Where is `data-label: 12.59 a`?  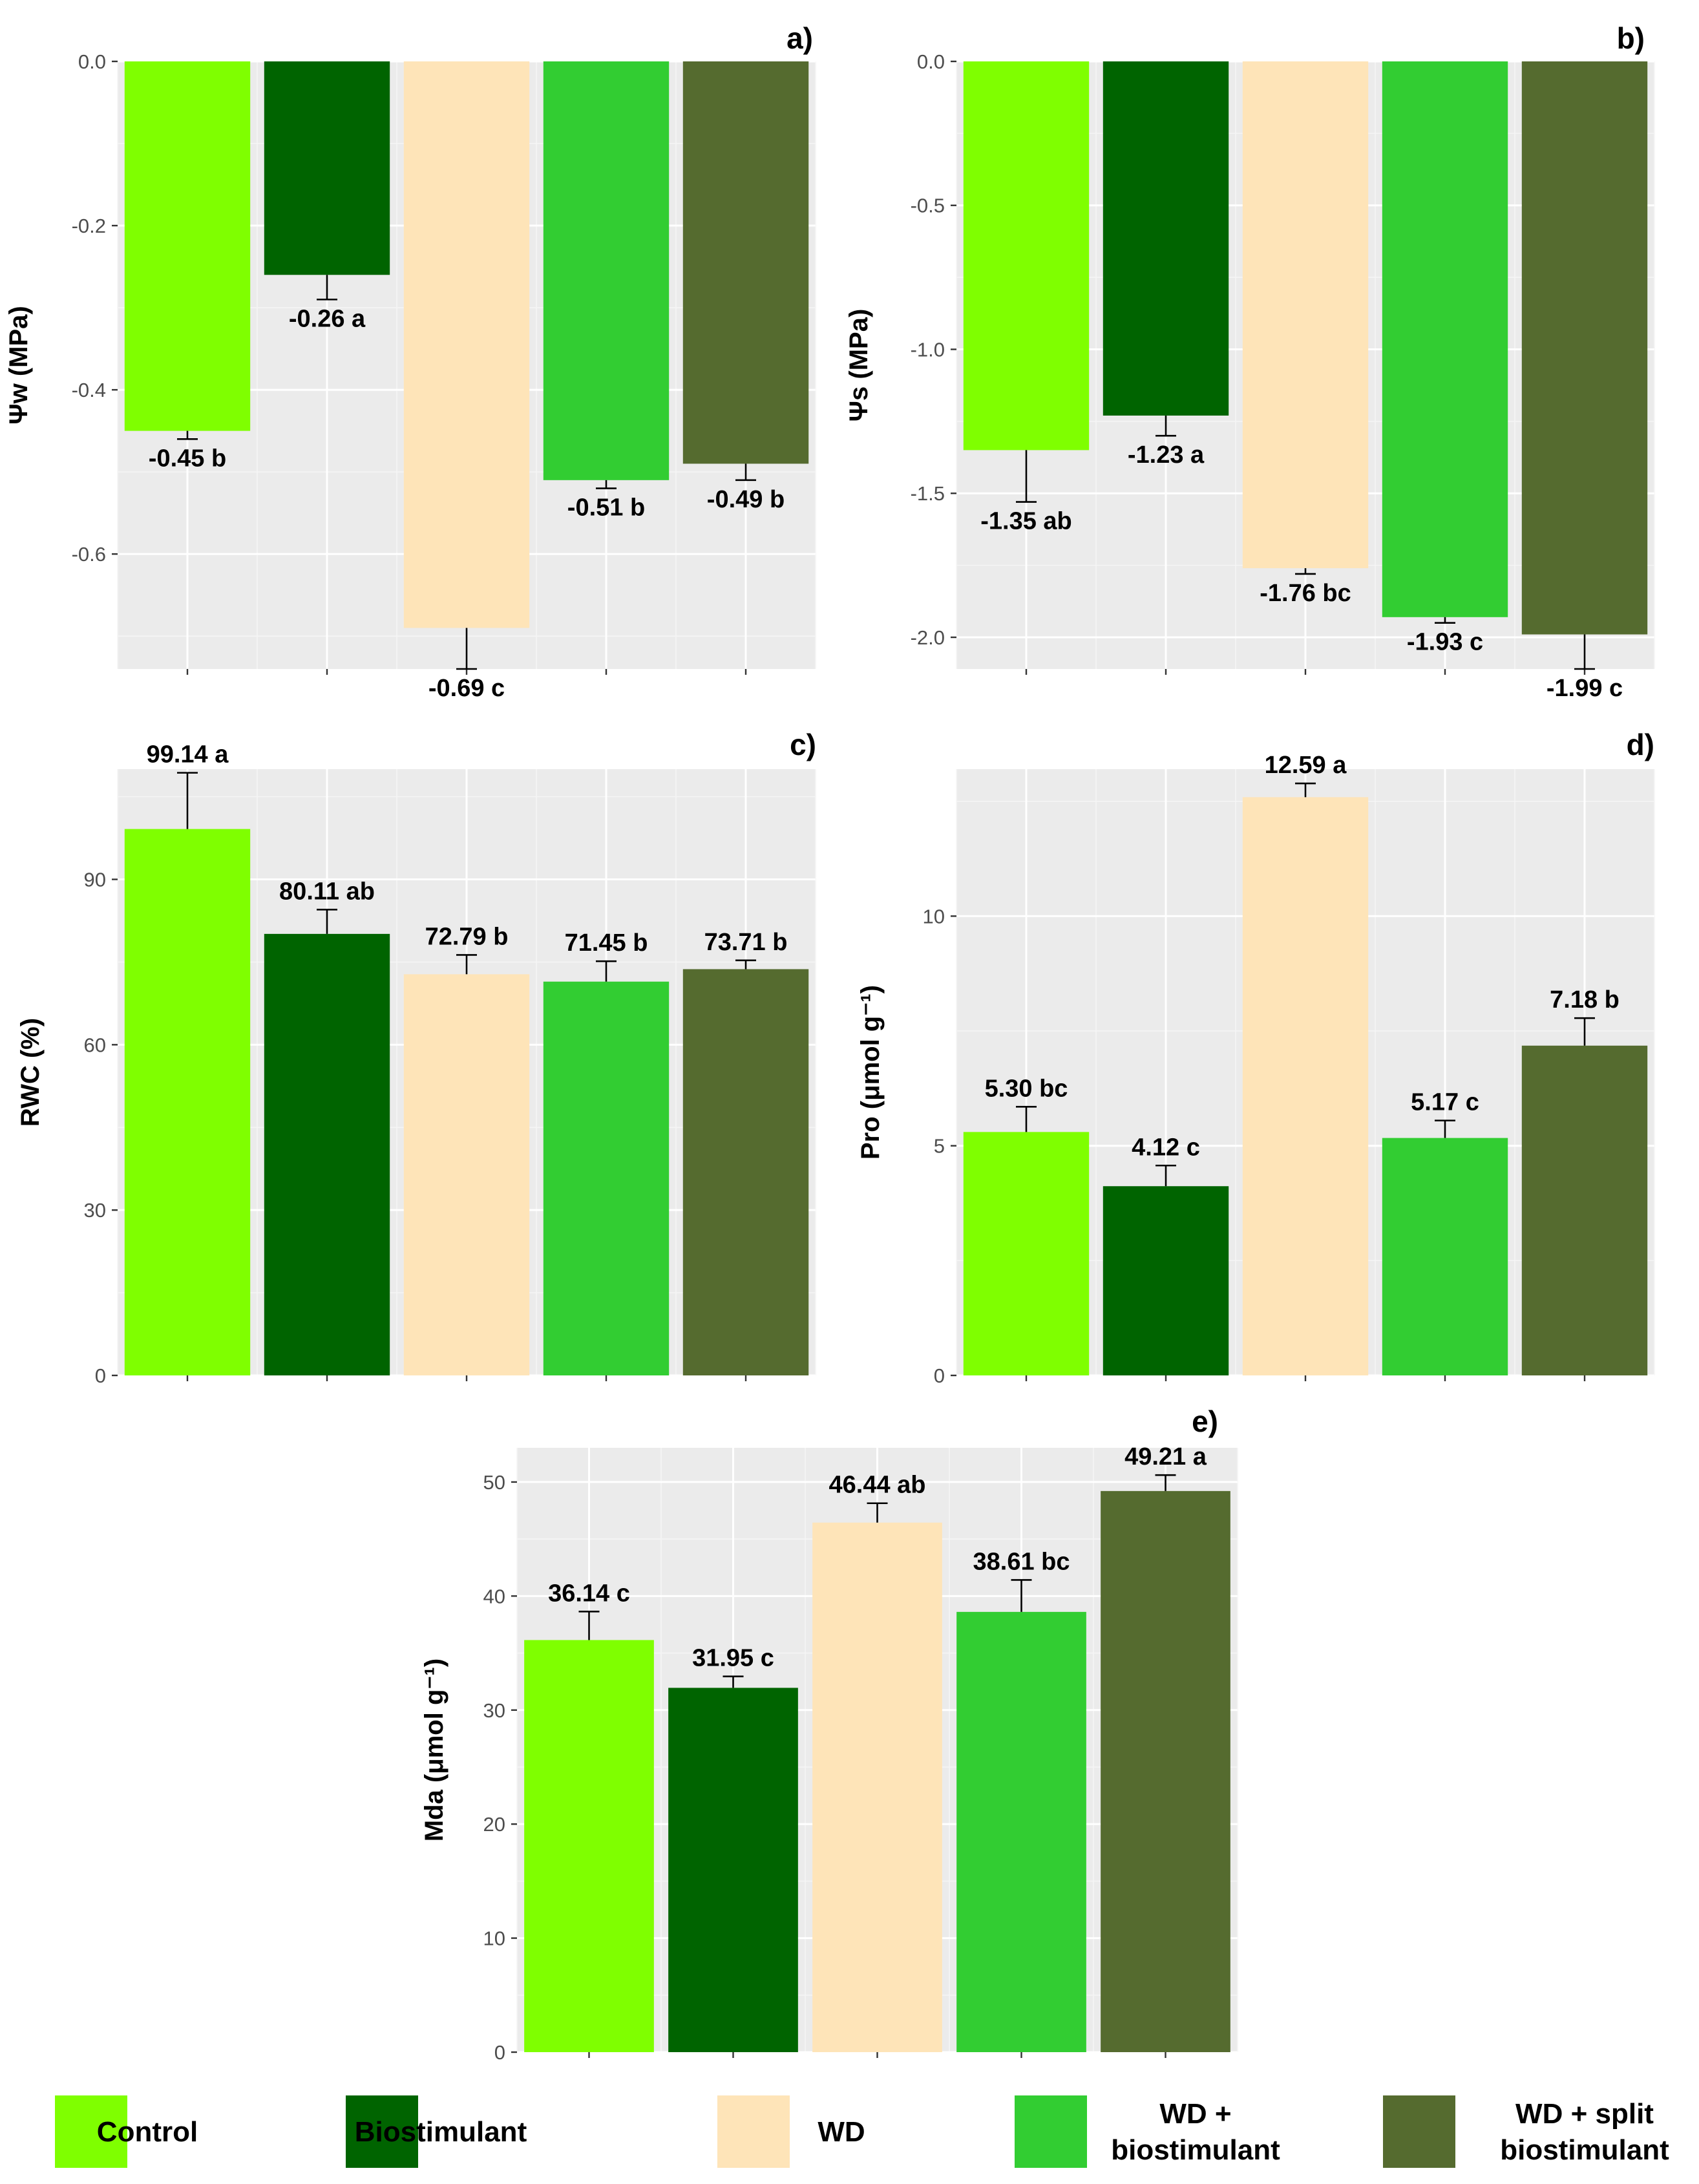
data-label: 12.59 a is located at coordinates (1306, 765).